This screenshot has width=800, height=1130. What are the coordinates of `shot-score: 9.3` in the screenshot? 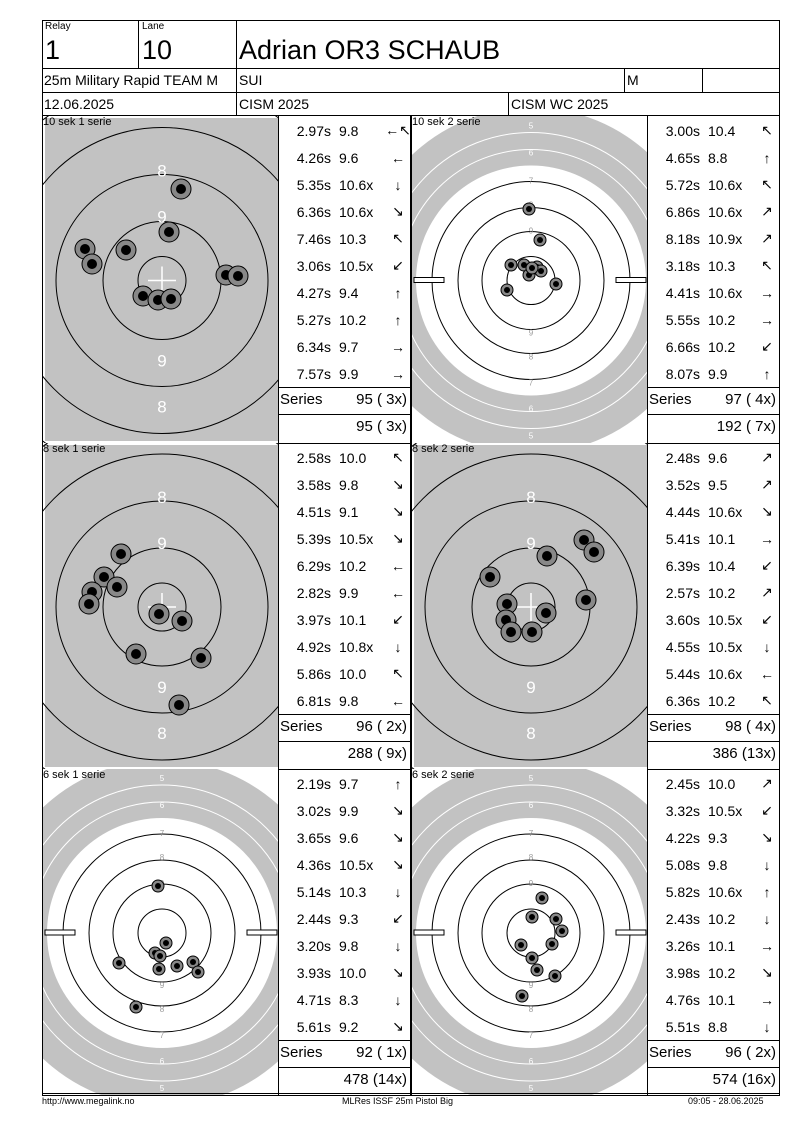 It's located at (718, 837).